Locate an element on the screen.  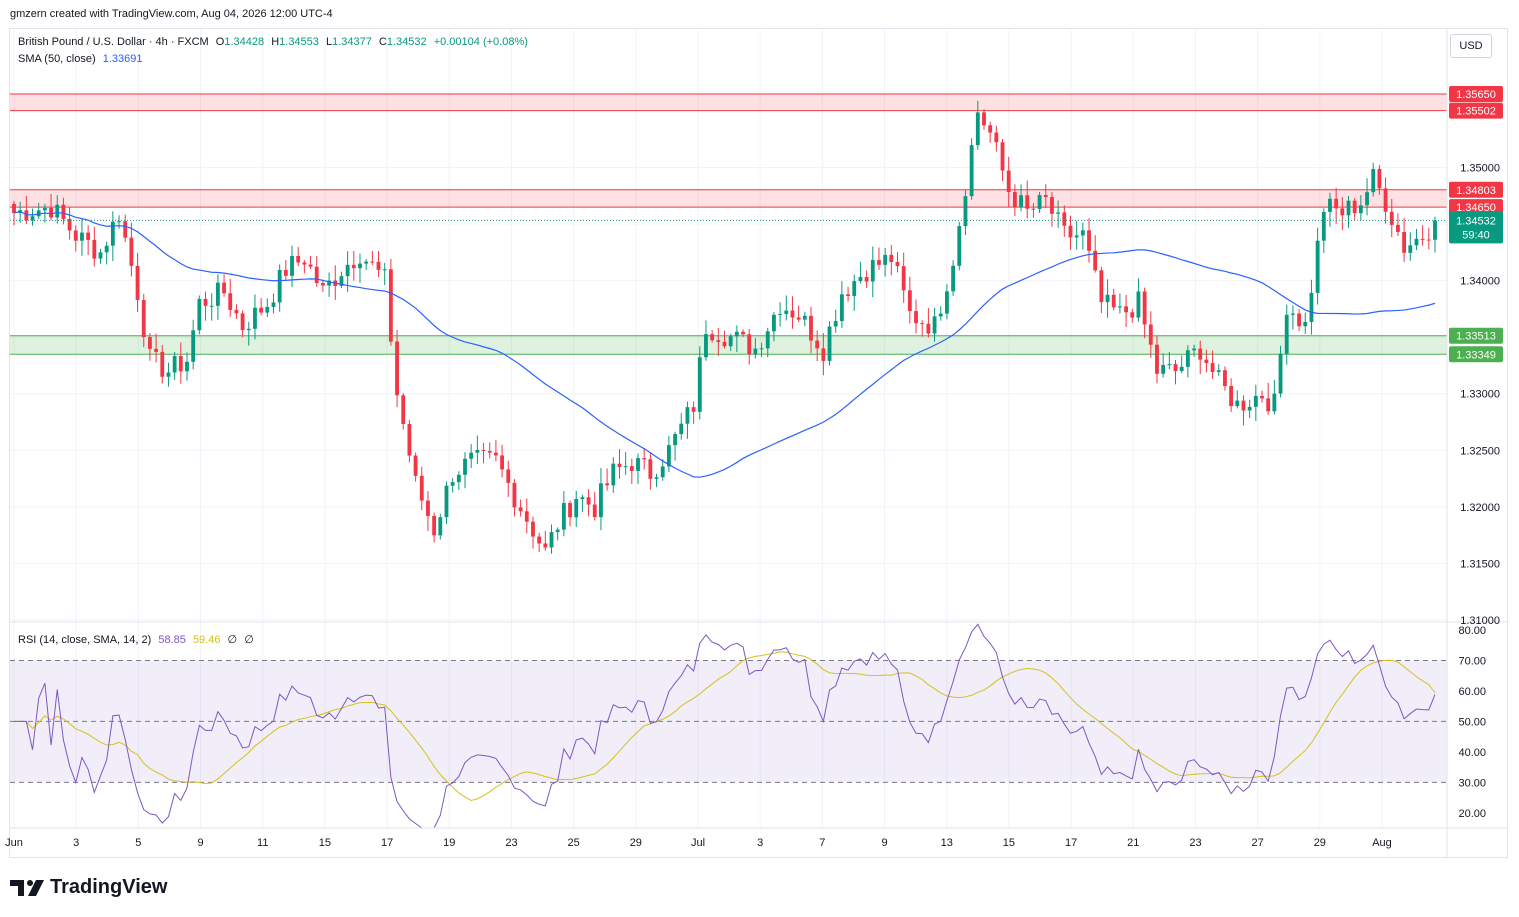
time-tick-label: 27 is located at coordinates (1258, 843).